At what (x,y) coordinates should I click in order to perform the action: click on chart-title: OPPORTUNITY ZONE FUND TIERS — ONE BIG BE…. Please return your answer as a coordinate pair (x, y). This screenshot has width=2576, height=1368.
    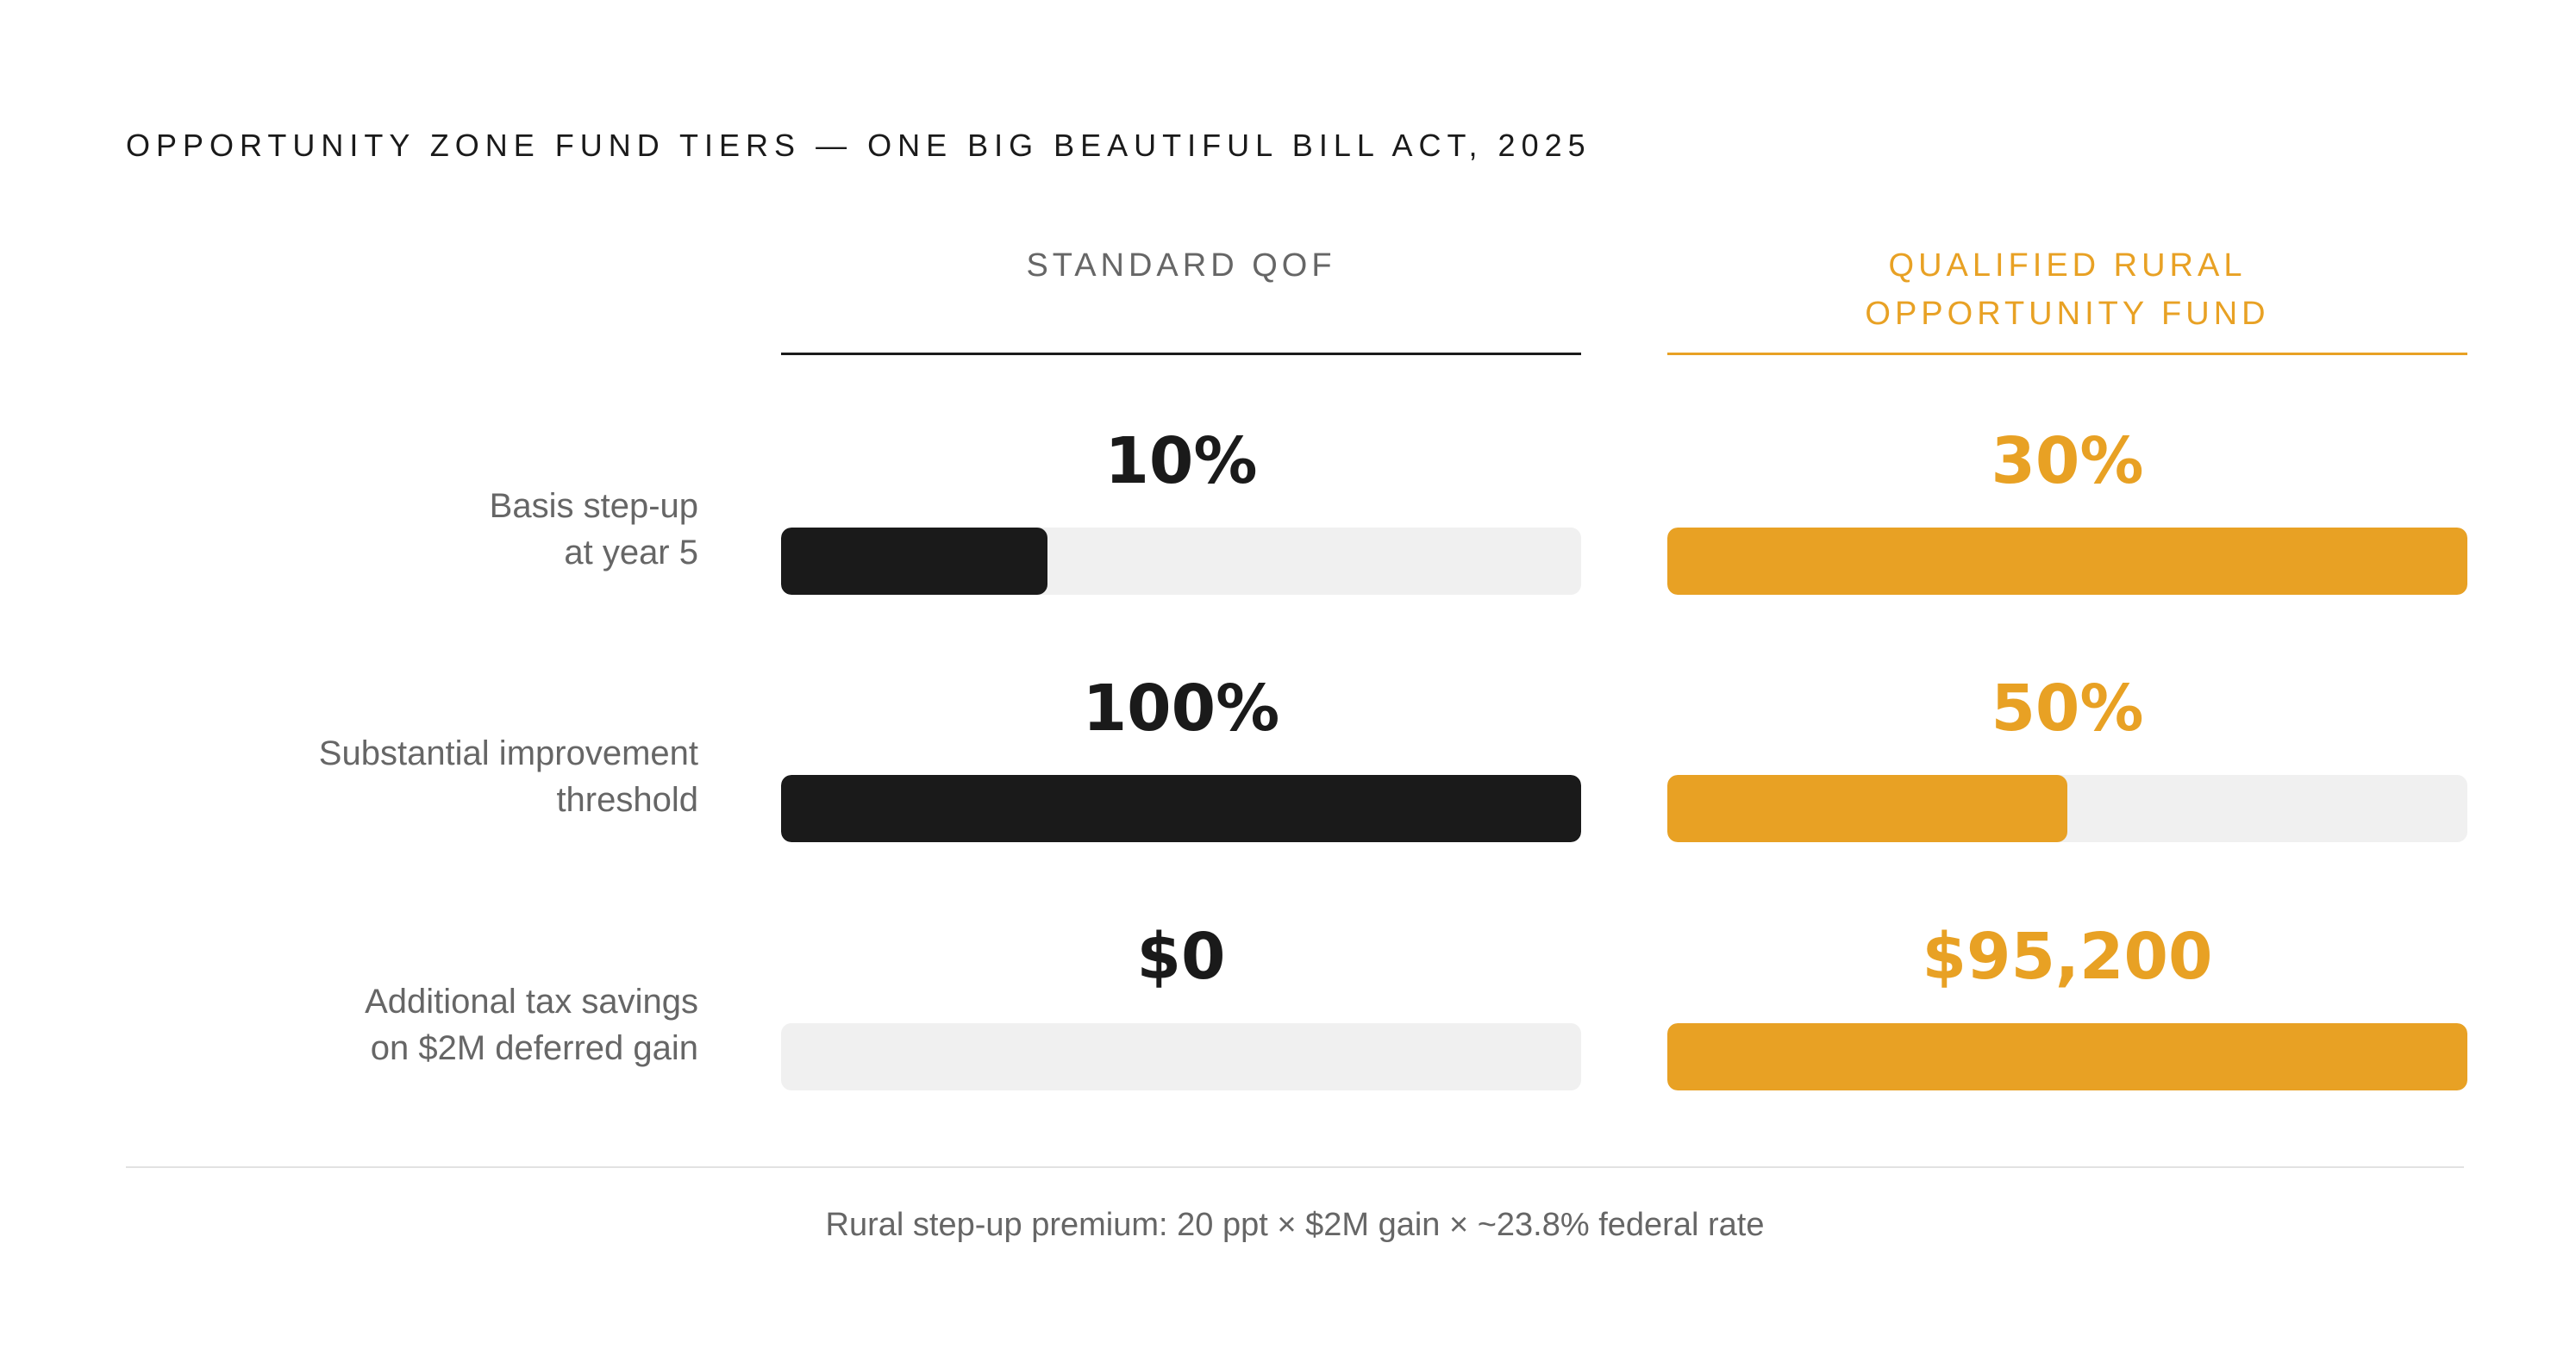
    Looking at the image, I should click on (858, 145).